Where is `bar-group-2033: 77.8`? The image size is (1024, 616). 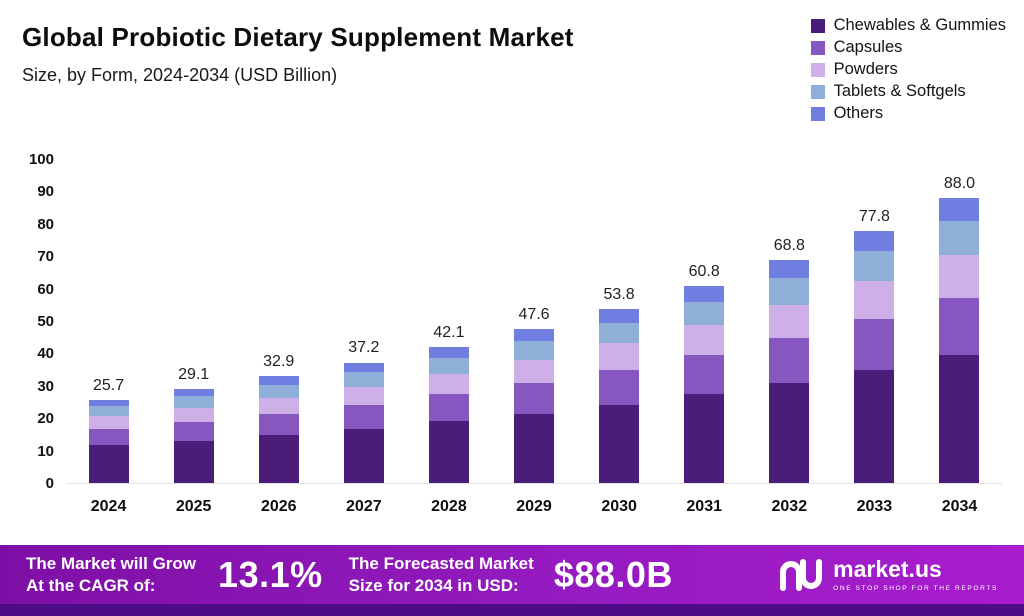
bar-group-2033: 77.8 is located at coordinates (874, 316).